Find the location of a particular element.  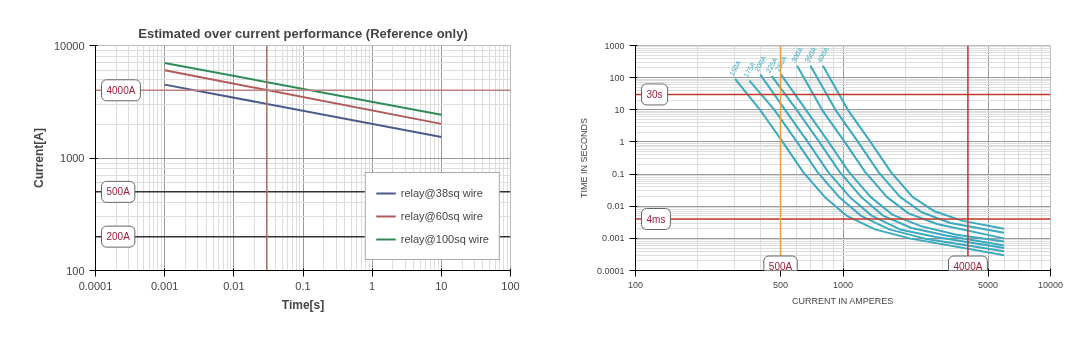

x-tick-label: 10 is located at coordinates (441, 285).